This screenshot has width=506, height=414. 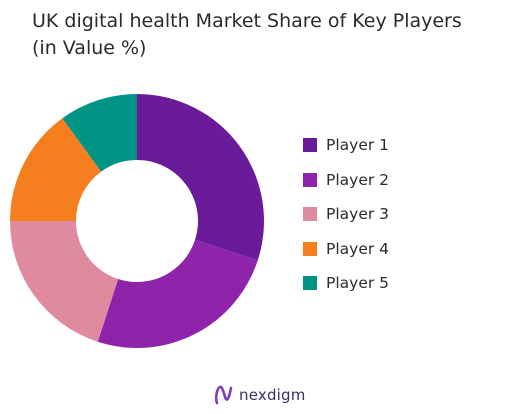 I want to click on legend-label-player-3: Player 3, so click(x=358, y=214).